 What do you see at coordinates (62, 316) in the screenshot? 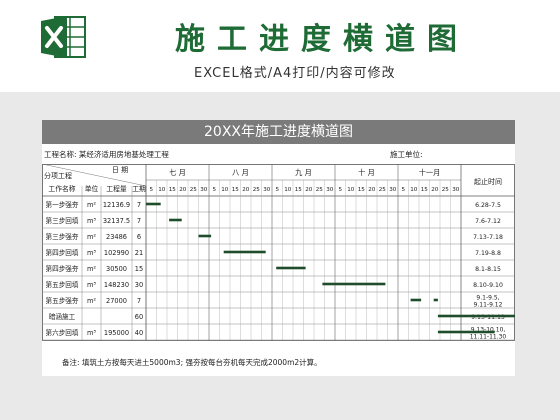
I see `row-name: 暗涵施工` at bounding box center [62, 316].